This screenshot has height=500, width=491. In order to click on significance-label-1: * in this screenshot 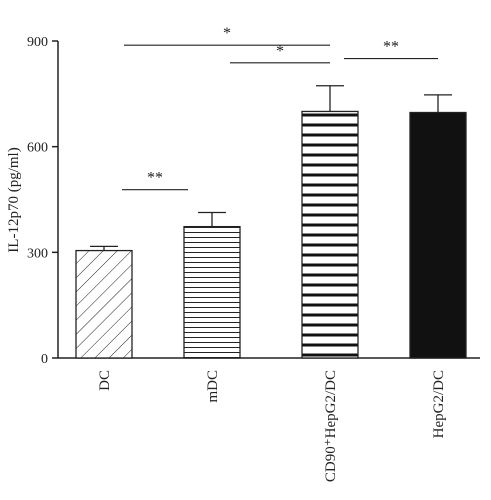, I will do `click(227, 33)`.